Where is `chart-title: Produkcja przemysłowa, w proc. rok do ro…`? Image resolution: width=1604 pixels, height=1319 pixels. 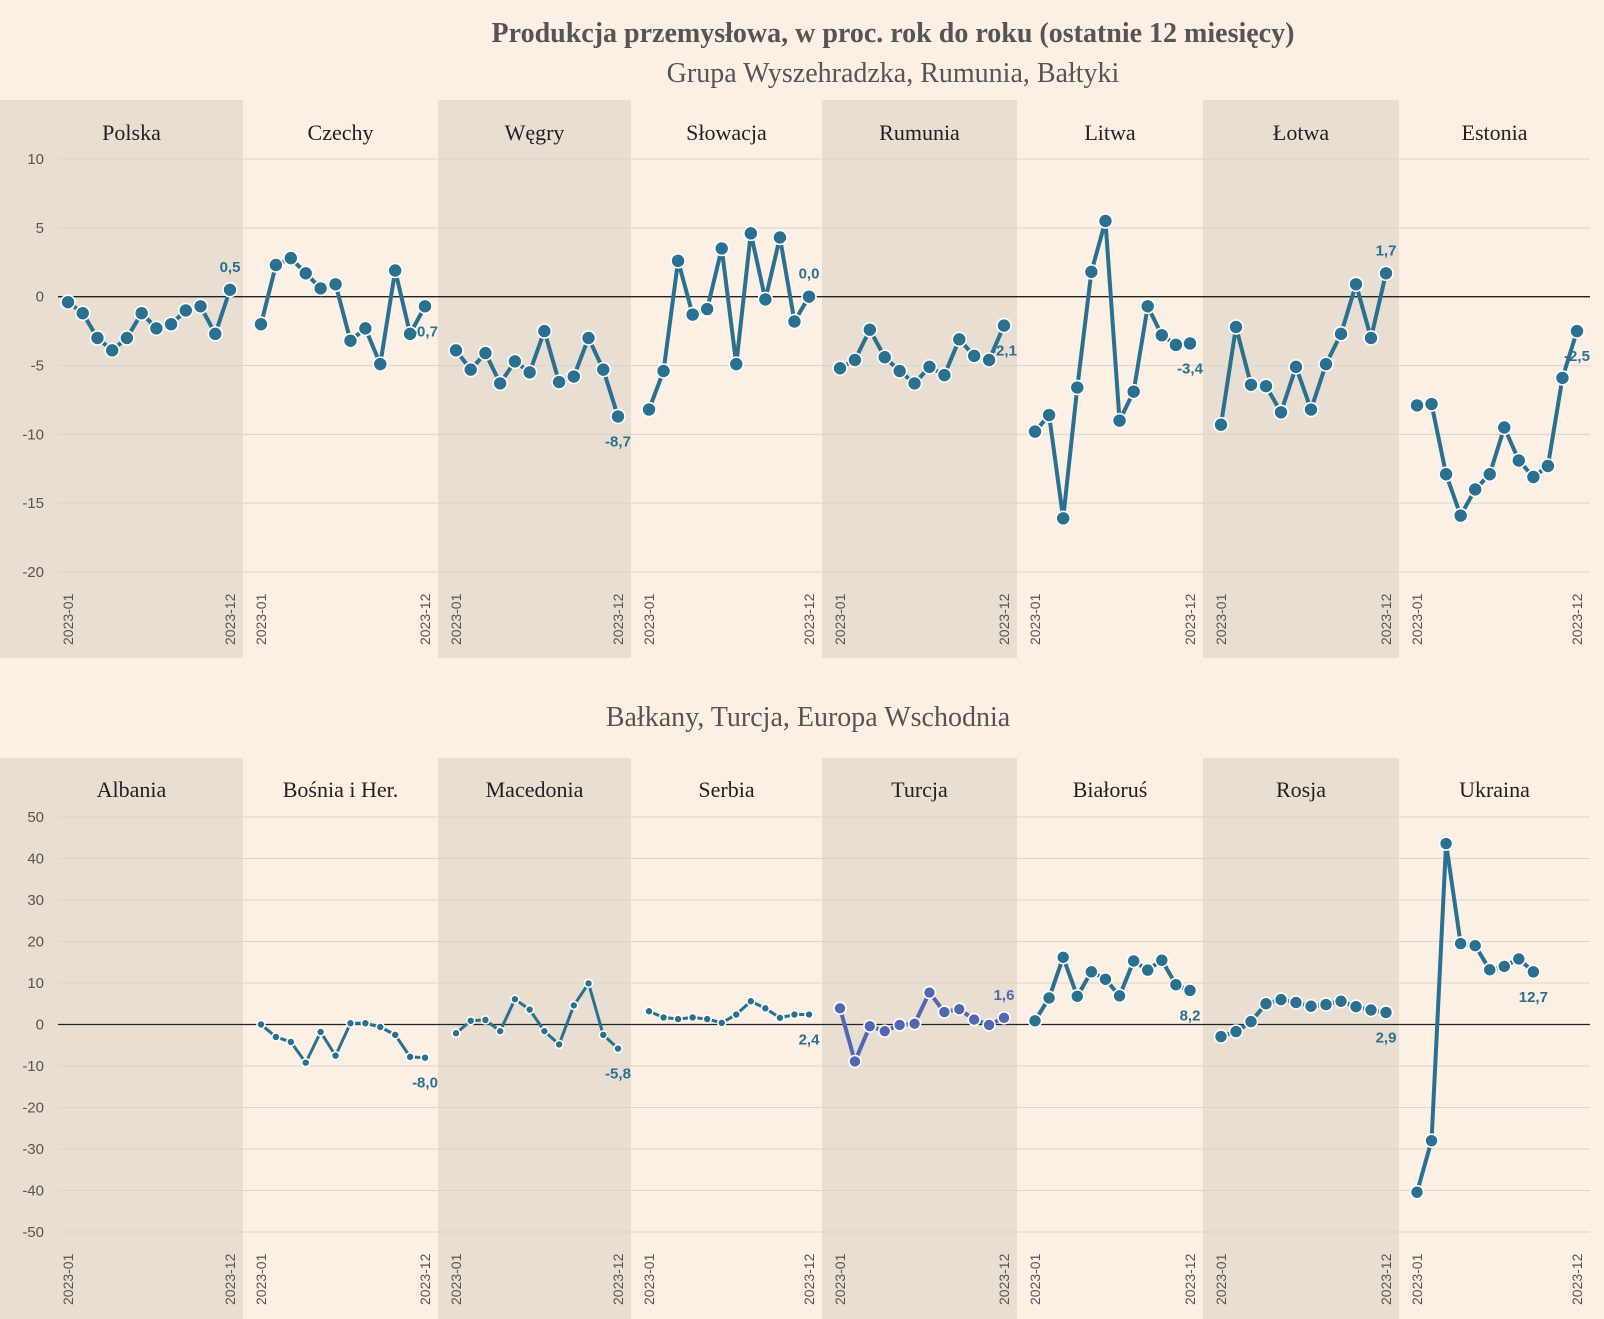 chart-title: Produkcja przemysłowa, w proc. rok do ro… is located at coordinates (893, 33).